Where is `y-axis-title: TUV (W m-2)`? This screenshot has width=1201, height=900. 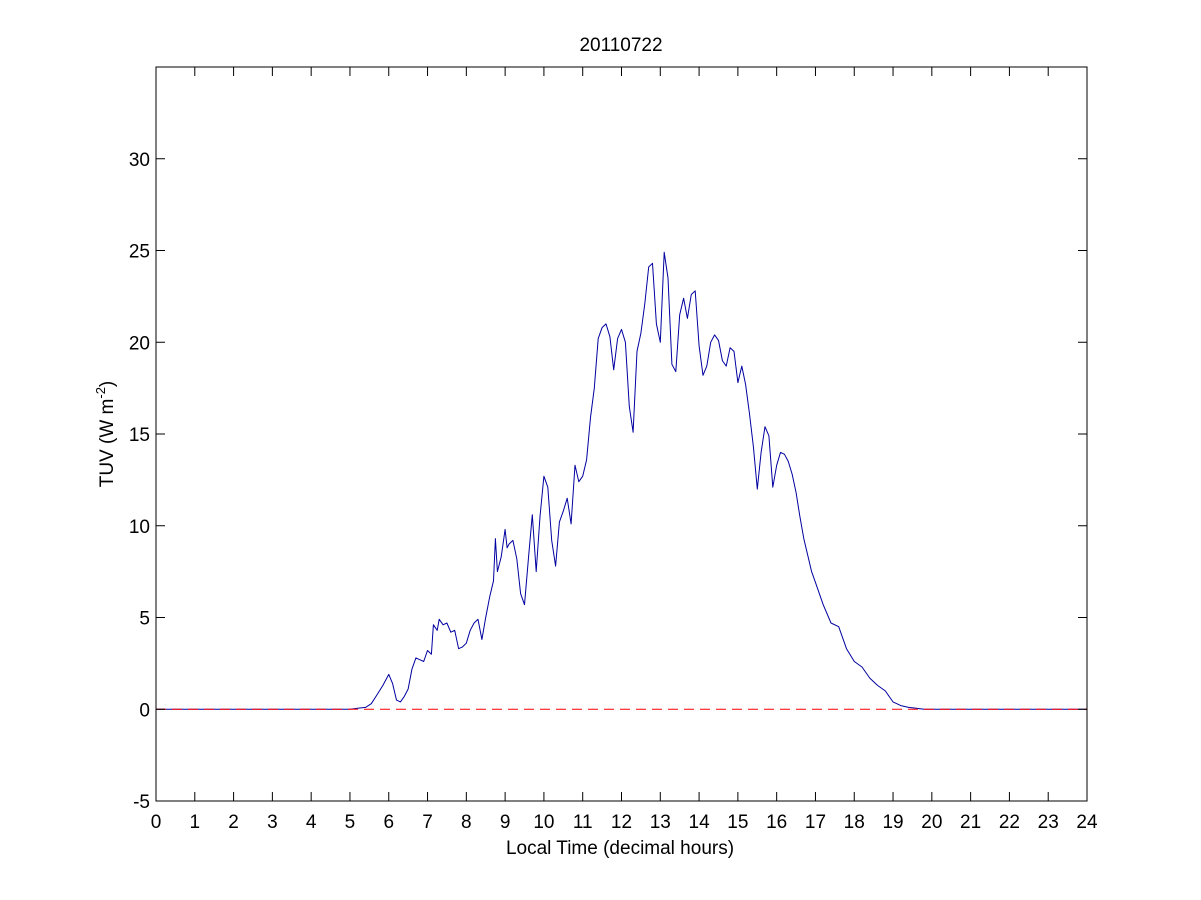 y-axis-title: TUV (W m-2) is located at coordinates (105, 434).